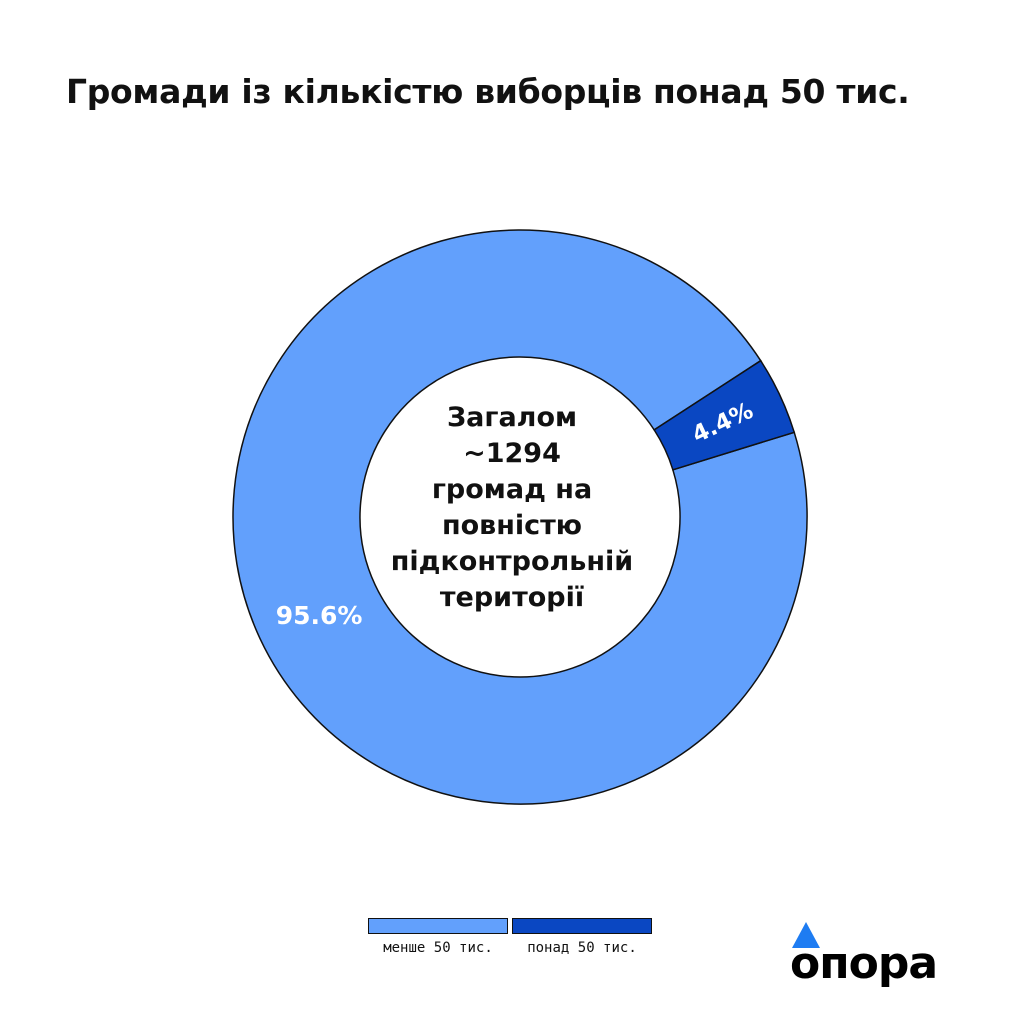  I want to click on legend-item-less-50k: менше 50 тис., so click(438, 937).